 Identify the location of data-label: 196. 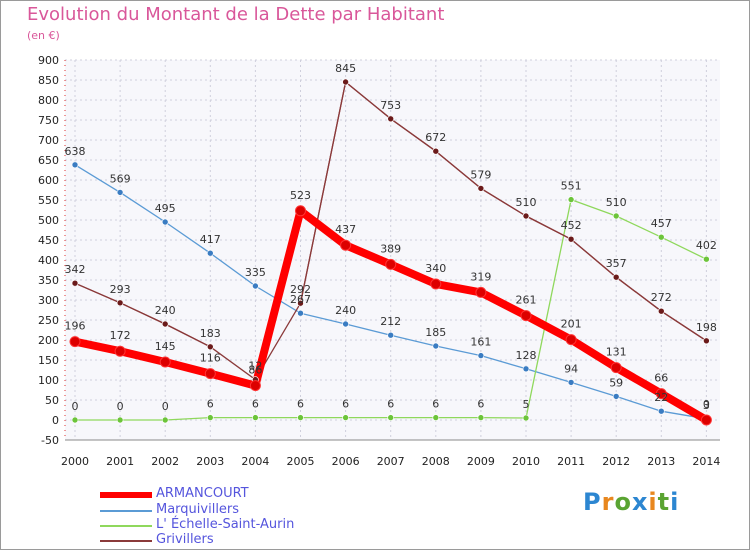
(75, 326).